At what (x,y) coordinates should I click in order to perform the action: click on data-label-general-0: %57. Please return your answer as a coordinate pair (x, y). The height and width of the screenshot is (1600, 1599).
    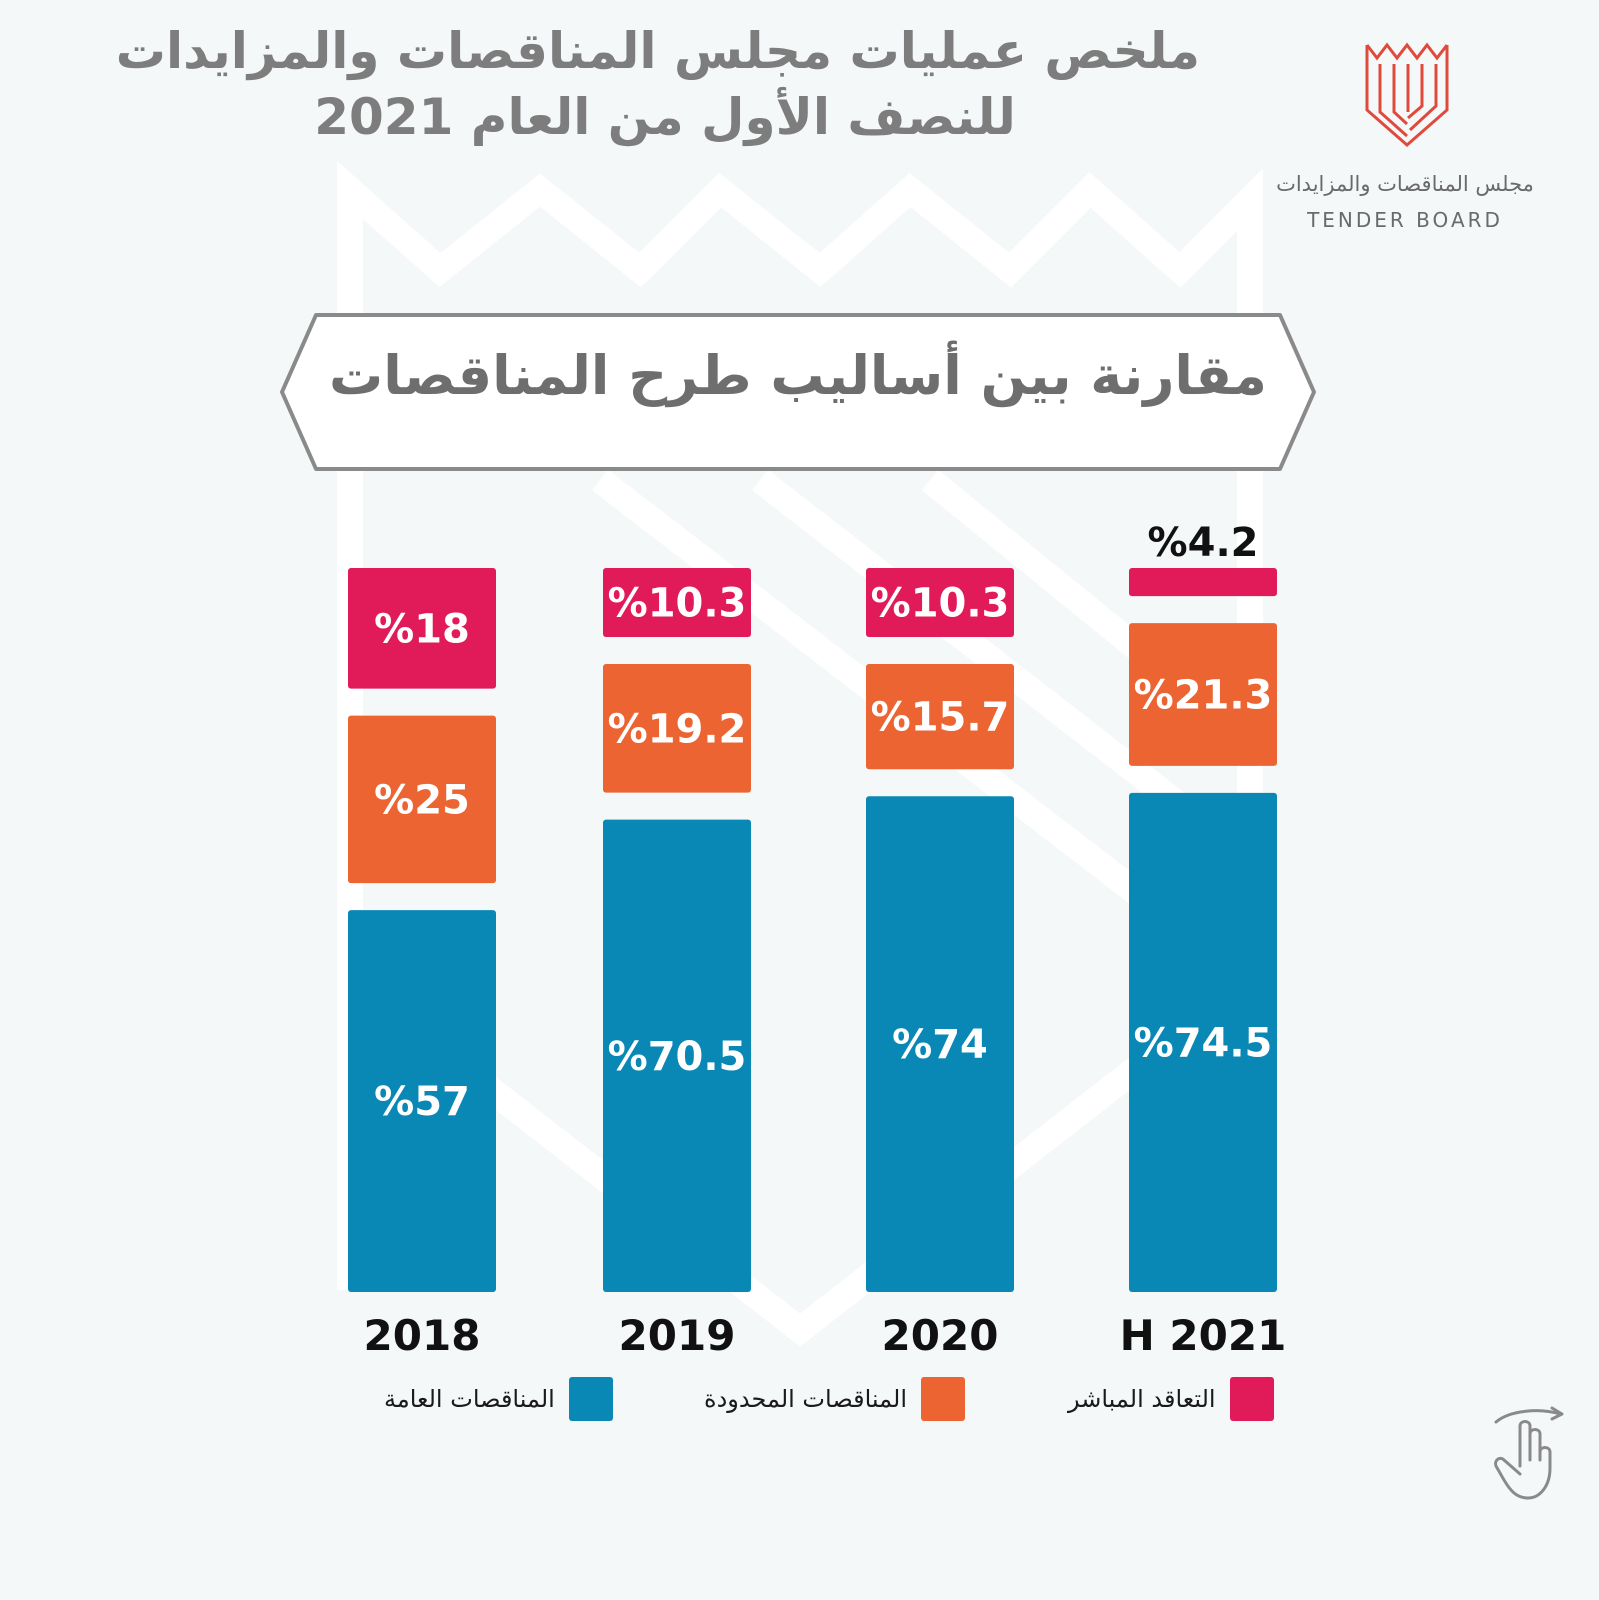
    Looking at the image, I should click on (422, 1102).